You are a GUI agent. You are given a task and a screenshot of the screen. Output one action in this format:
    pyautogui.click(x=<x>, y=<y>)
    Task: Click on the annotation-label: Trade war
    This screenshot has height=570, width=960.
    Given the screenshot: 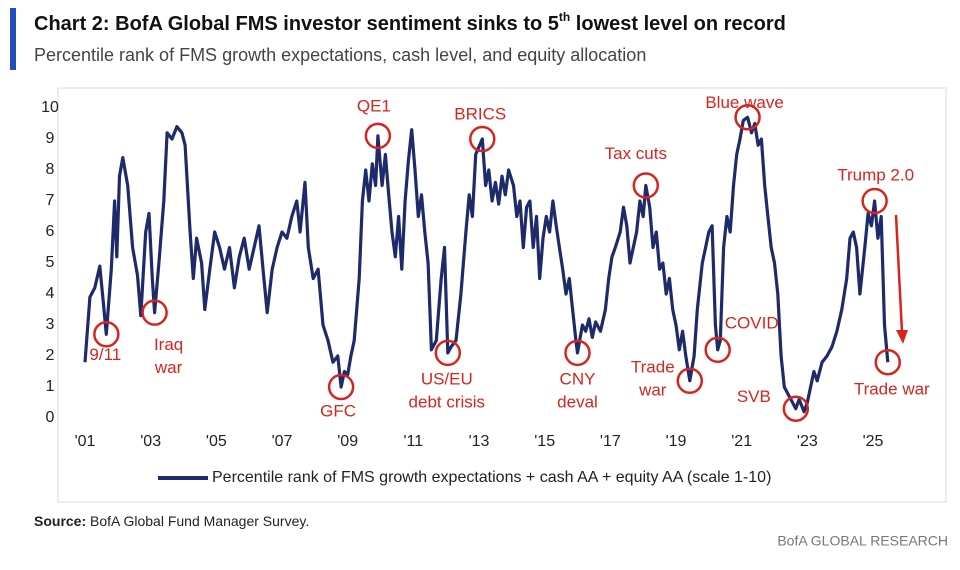 What is the action you would take?
    pyautogui.click(x=892, y=389)
    